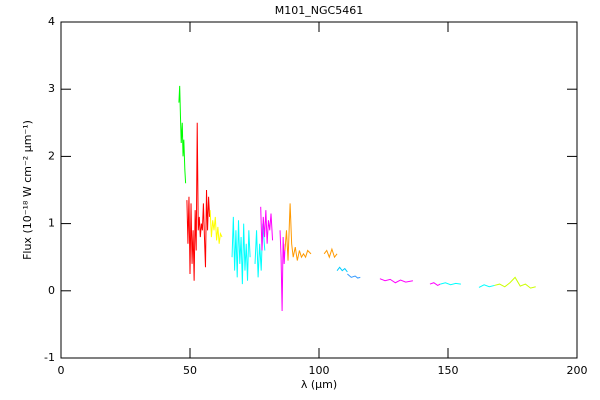 The width and height of the screenshot is (600, 400). I want to click on x-tick-label: 100, so click(319, 370).